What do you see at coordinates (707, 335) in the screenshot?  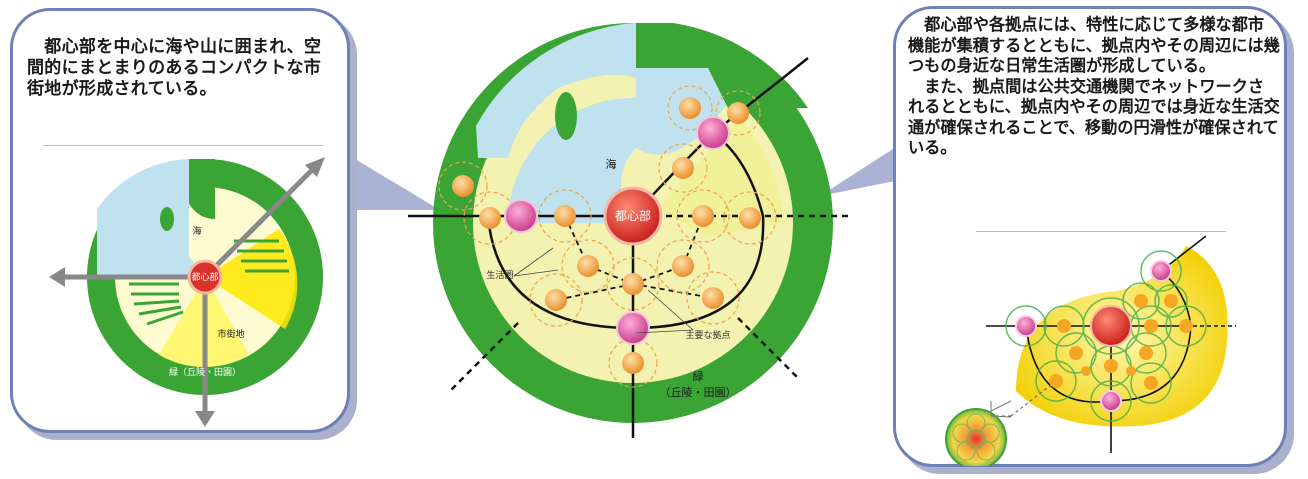 I see `center-major-hub-label: 主要な拠点` at bounding box center [707, 335].